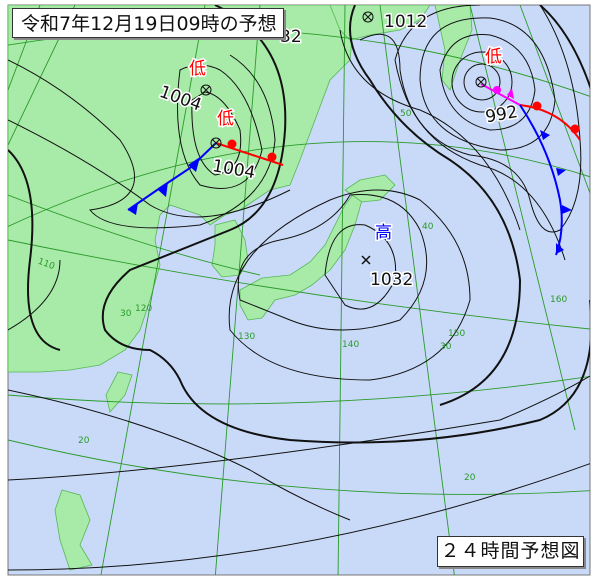  I want to click on high-label: 高, so click(383, 233).